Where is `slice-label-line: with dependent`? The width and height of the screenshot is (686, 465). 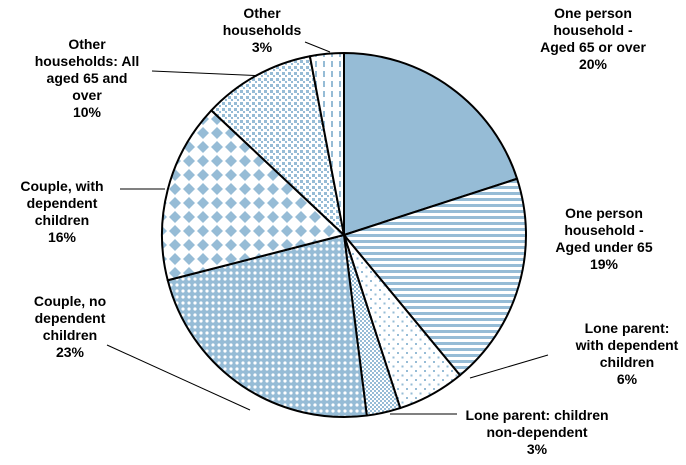
slice-label-line: with dependent is located at coordinates (627, 345).